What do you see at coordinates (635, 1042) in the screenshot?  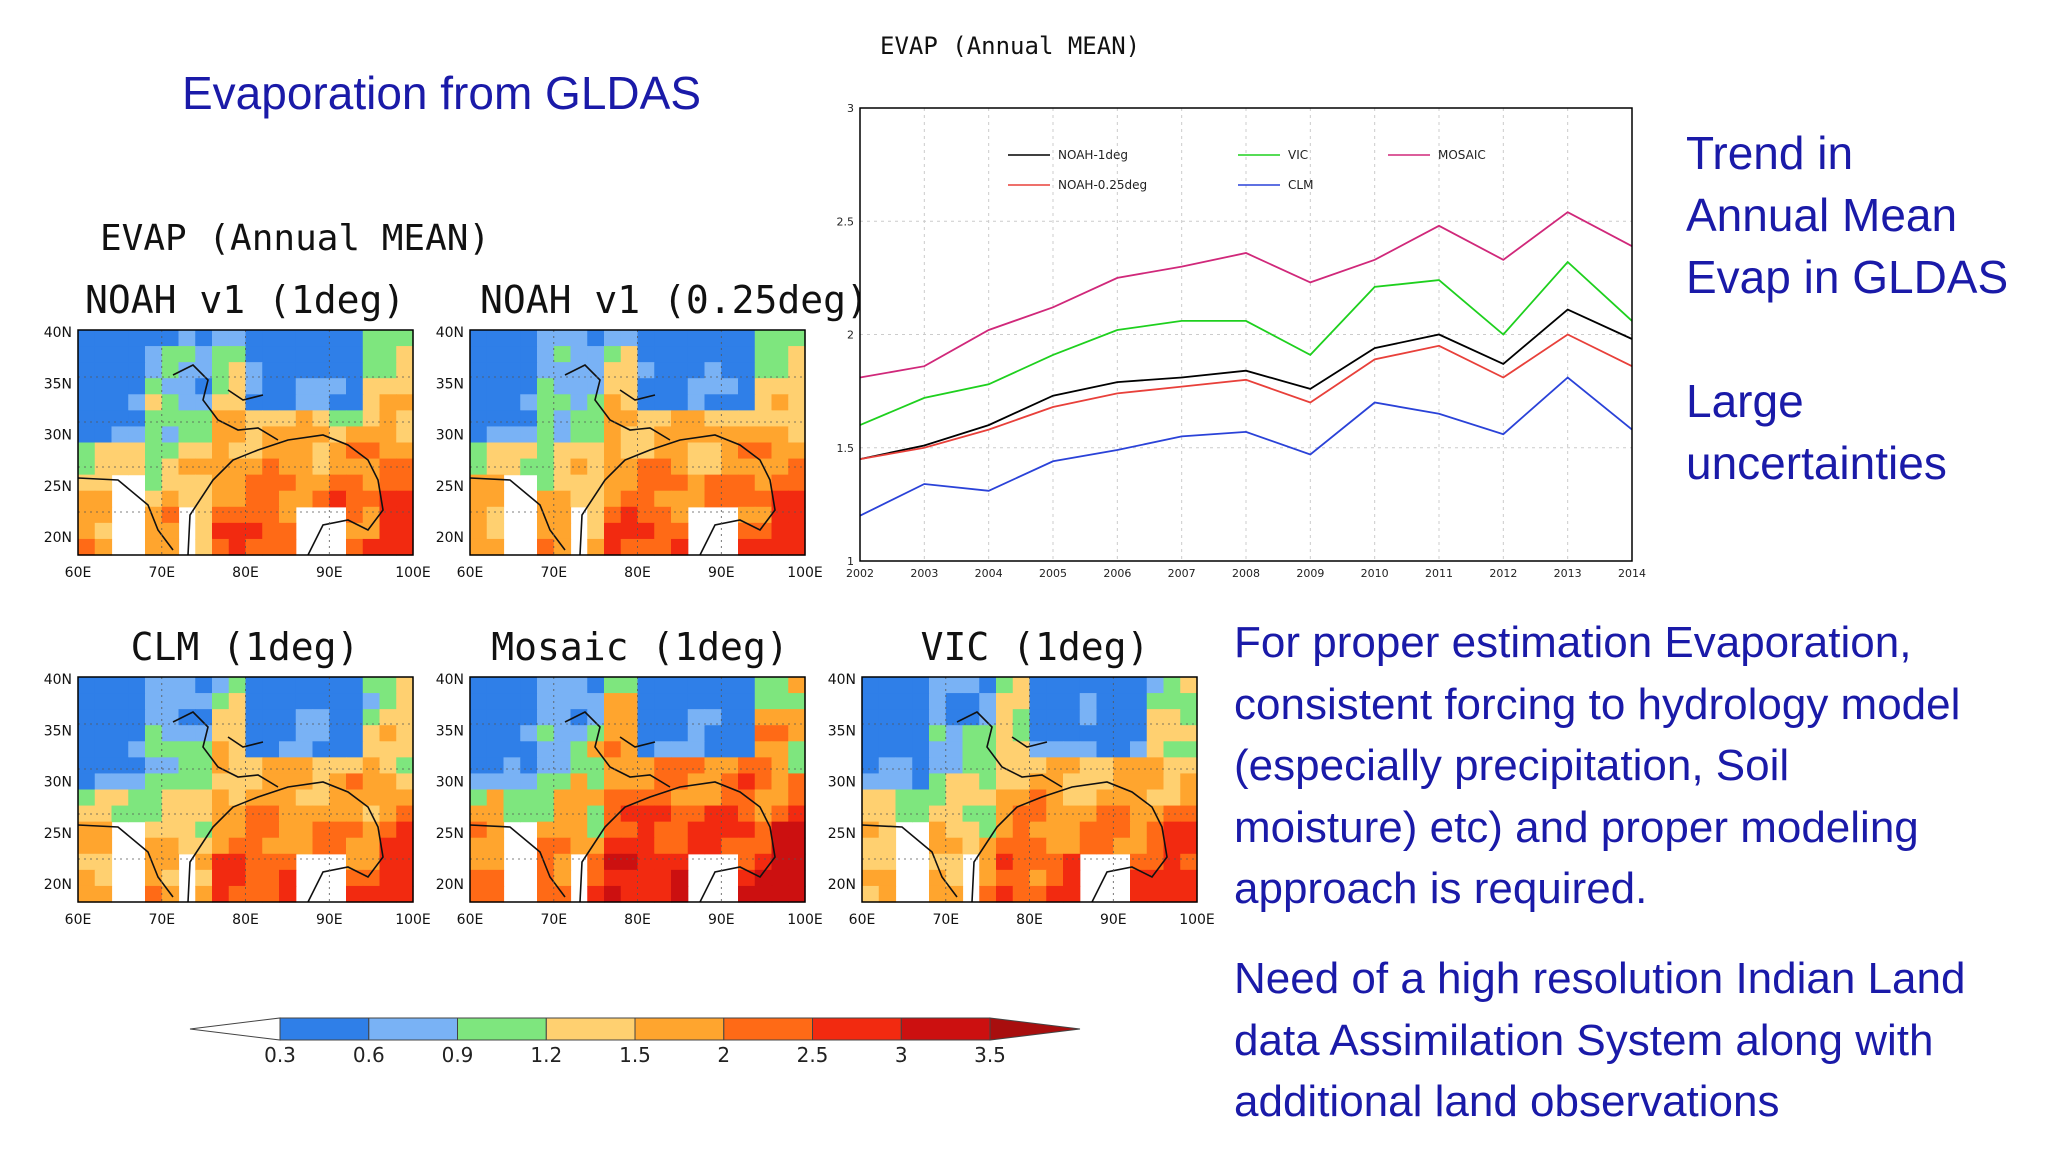 I see `colorbar: 0.3 0.6 0.9 1.2 1.5 2 2.5 3 3.5` at bounding box center [635, 1042].